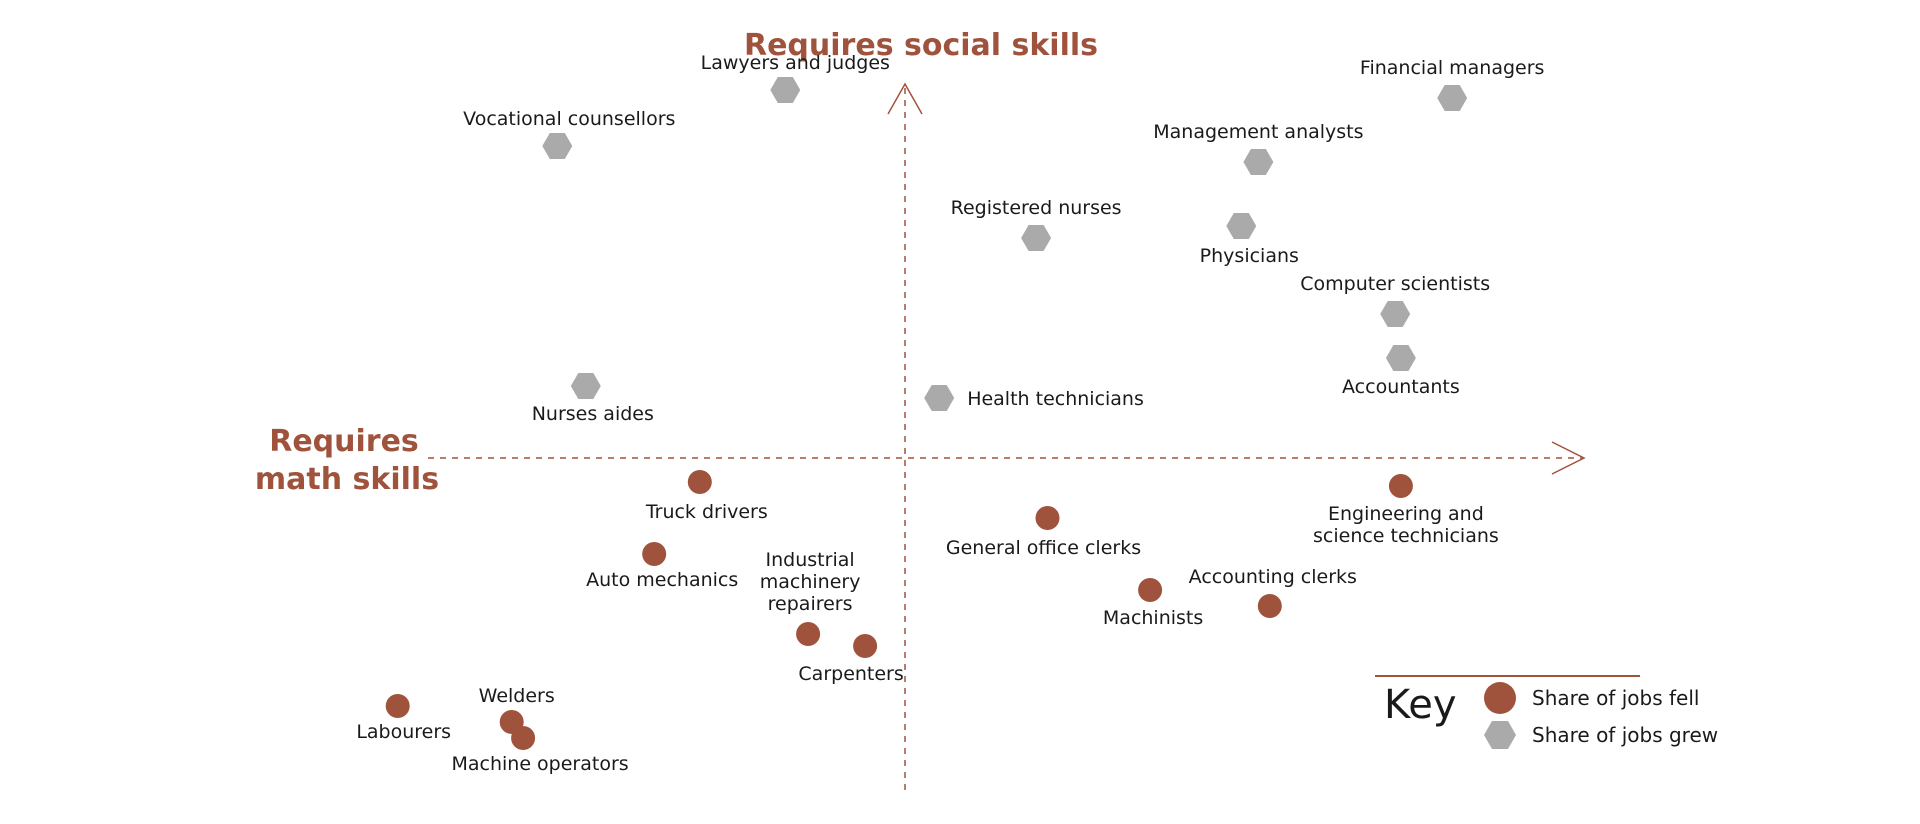  What do you see at coordinates (569, 119) in the screenshot?
I see `vocational-counsellors-label: Vocational counsellors` at bounding box center [569, 119].